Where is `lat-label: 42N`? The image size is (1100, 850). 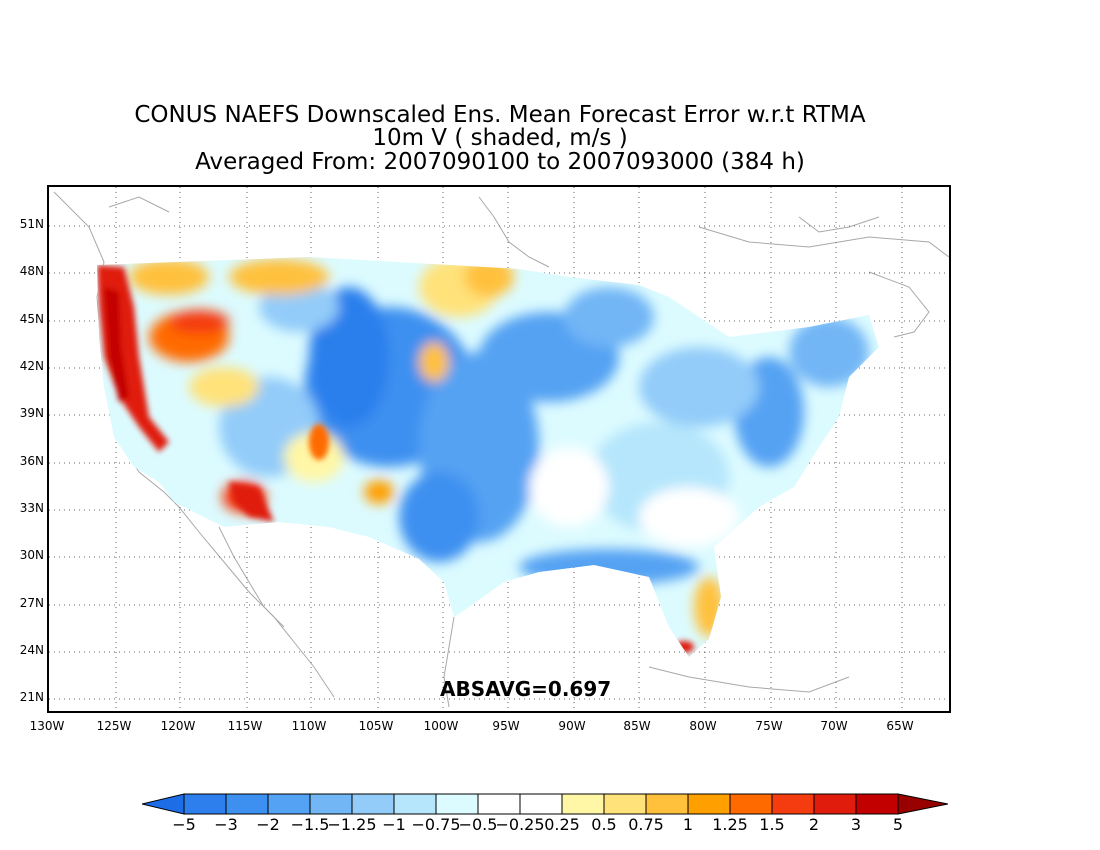
lat-label: 42N is located at coordinates (31, 366).